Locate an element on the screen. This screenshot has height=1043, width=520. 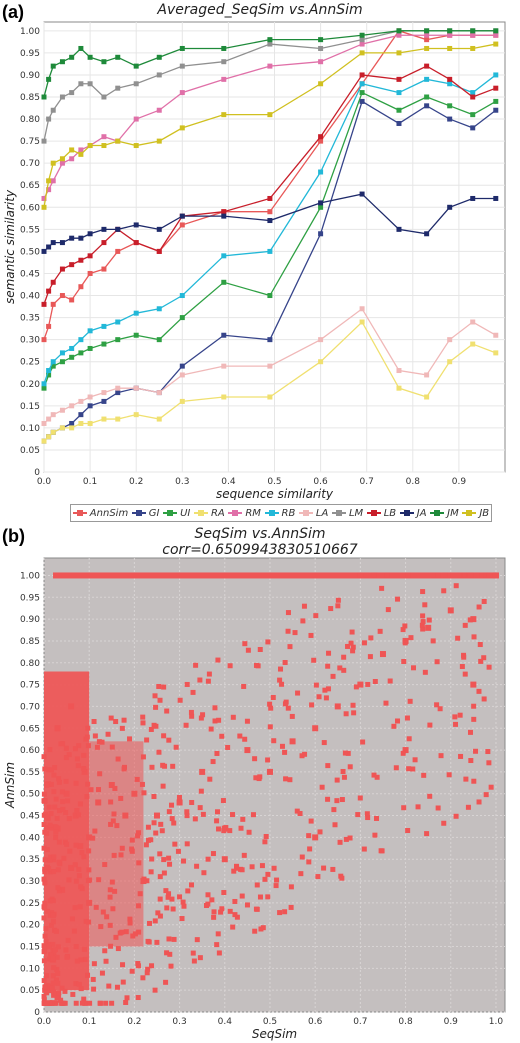
legend: AnnSim GI UI RA RM RB LA LM LB JA JM JB is located at coordinates (281, 513).